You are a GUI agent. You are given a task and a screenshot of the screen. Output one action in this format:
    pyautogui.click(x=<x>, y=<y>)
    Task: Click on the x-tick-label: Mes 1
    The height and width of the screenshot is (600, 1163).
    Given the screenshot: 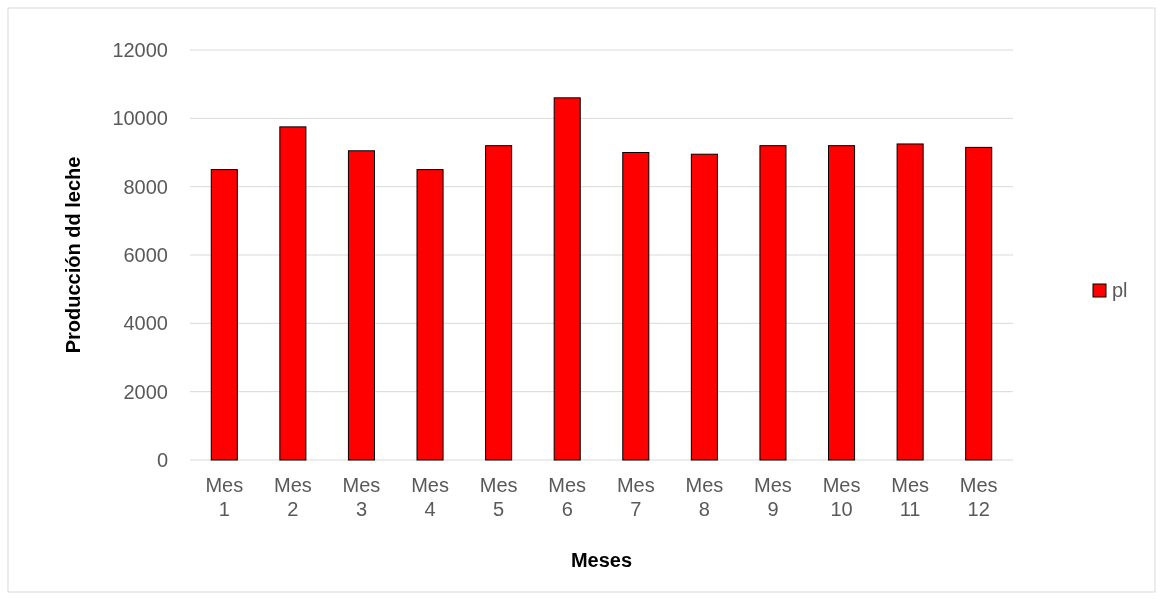 What is the action you would take?
    pyautogui.click(x=224, y=497)
    